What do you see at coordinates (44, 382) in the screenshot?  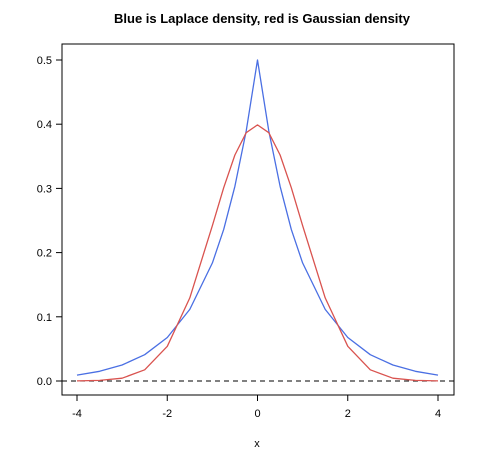 I see `y-tick-label: 0.0` at bounding box center [44, 382].